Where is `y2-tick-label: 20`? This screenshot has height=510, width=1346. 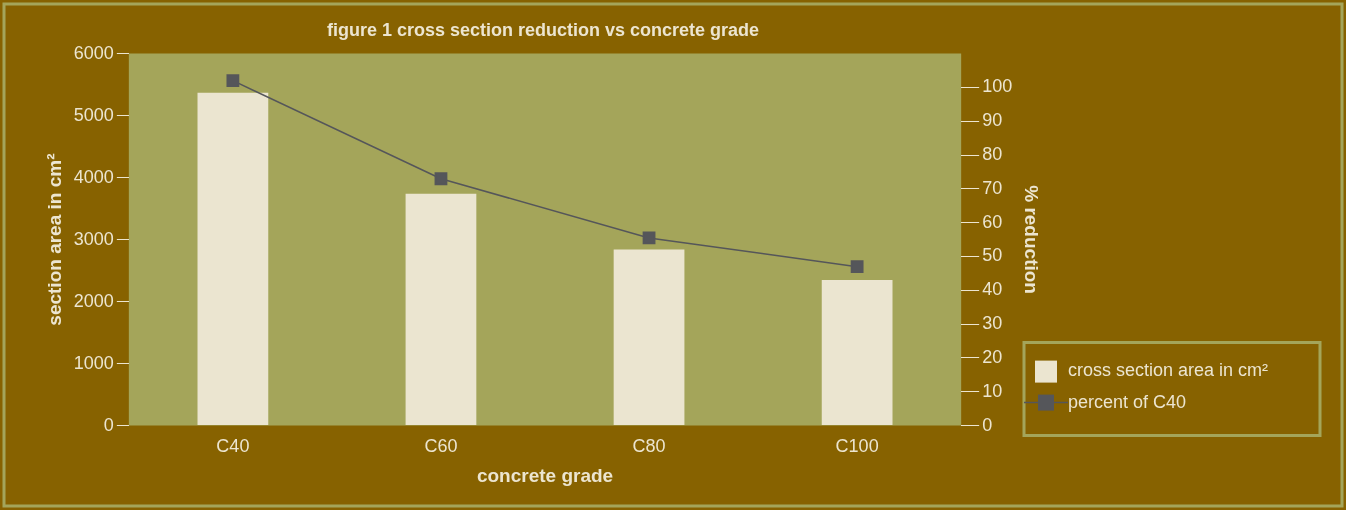 y2-tick-label: 20 is located at coordinates (992, 356).